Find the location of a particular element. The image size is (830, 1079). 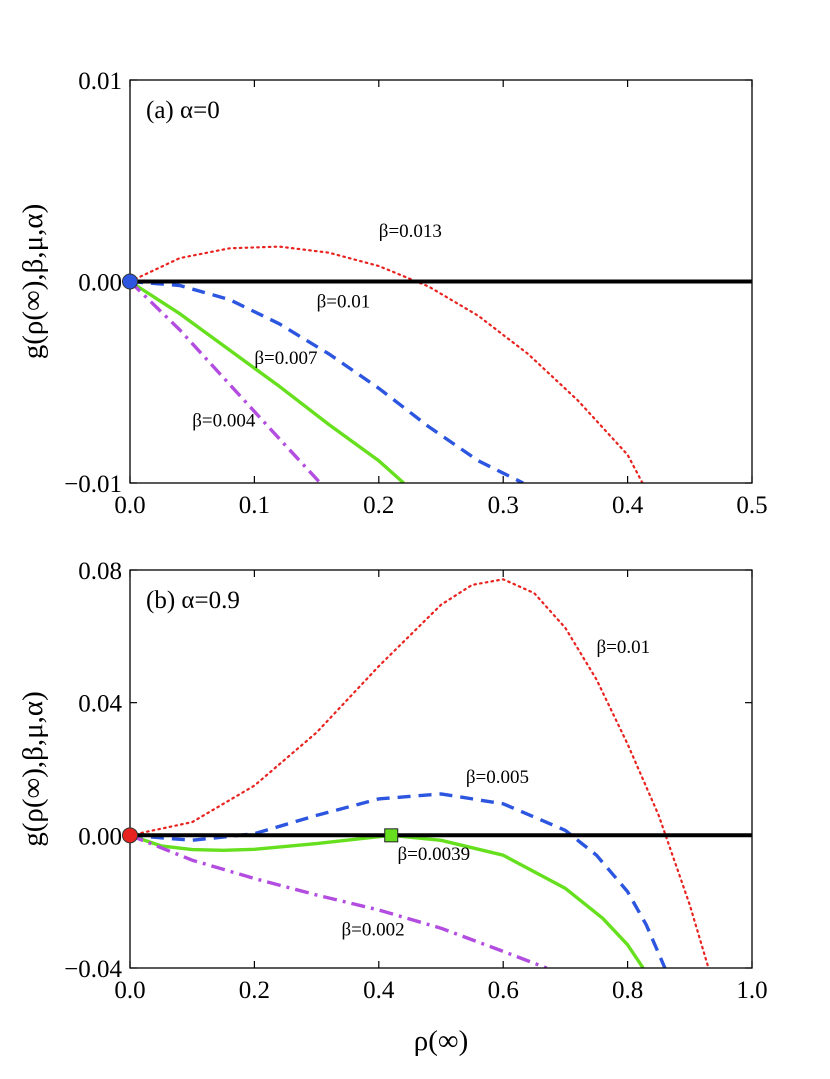

curve-label: β=0.004 is located at coordinates (224, 421).